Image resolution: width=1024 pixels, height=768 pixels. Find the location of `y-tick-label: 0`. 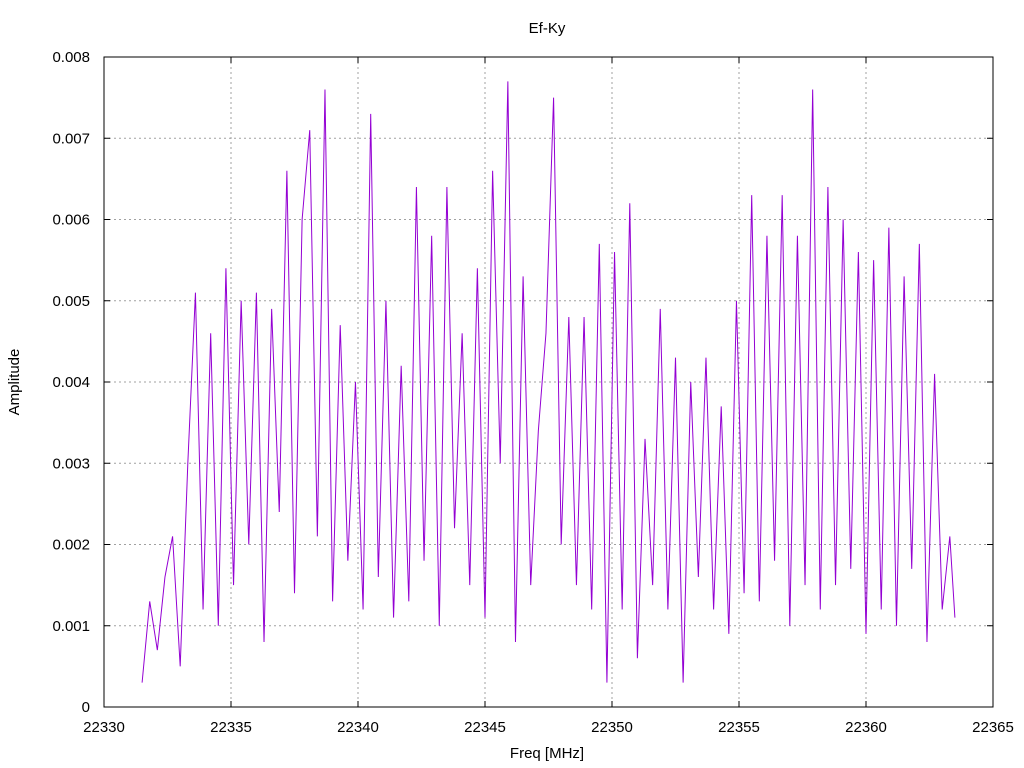

y-tick-label: 0 is located at coordinates (86, 707).